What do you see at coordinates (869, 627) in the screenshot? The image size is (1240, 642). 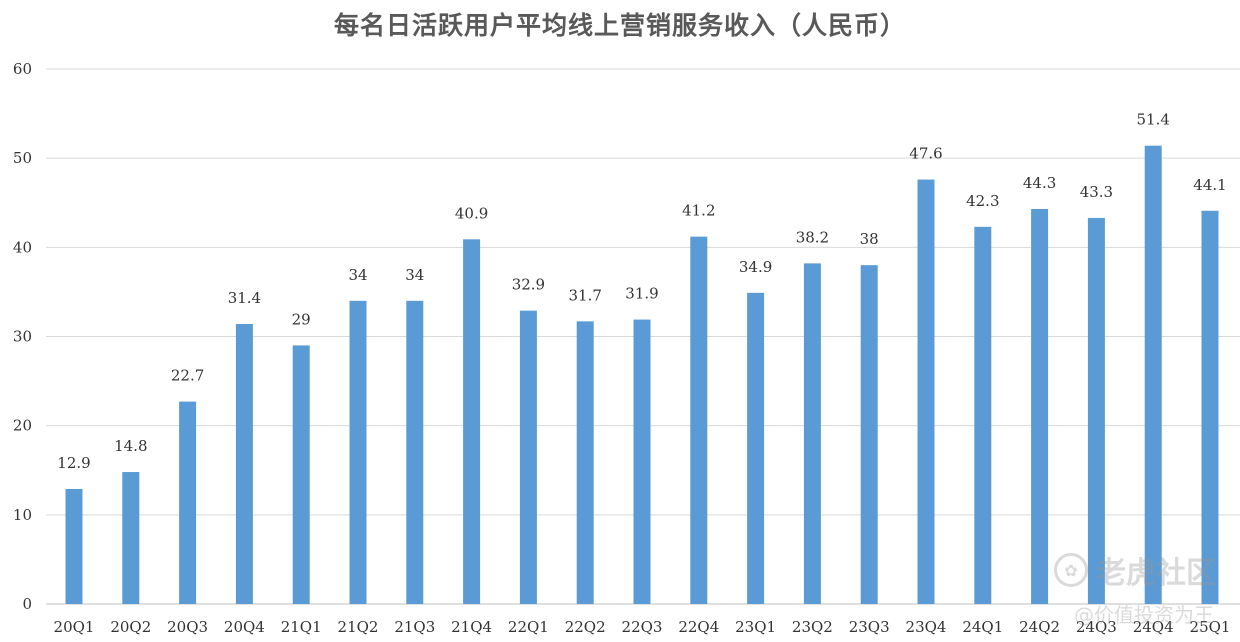 I see `x-category-label: 23Q3` at bounding box center [869, 627].